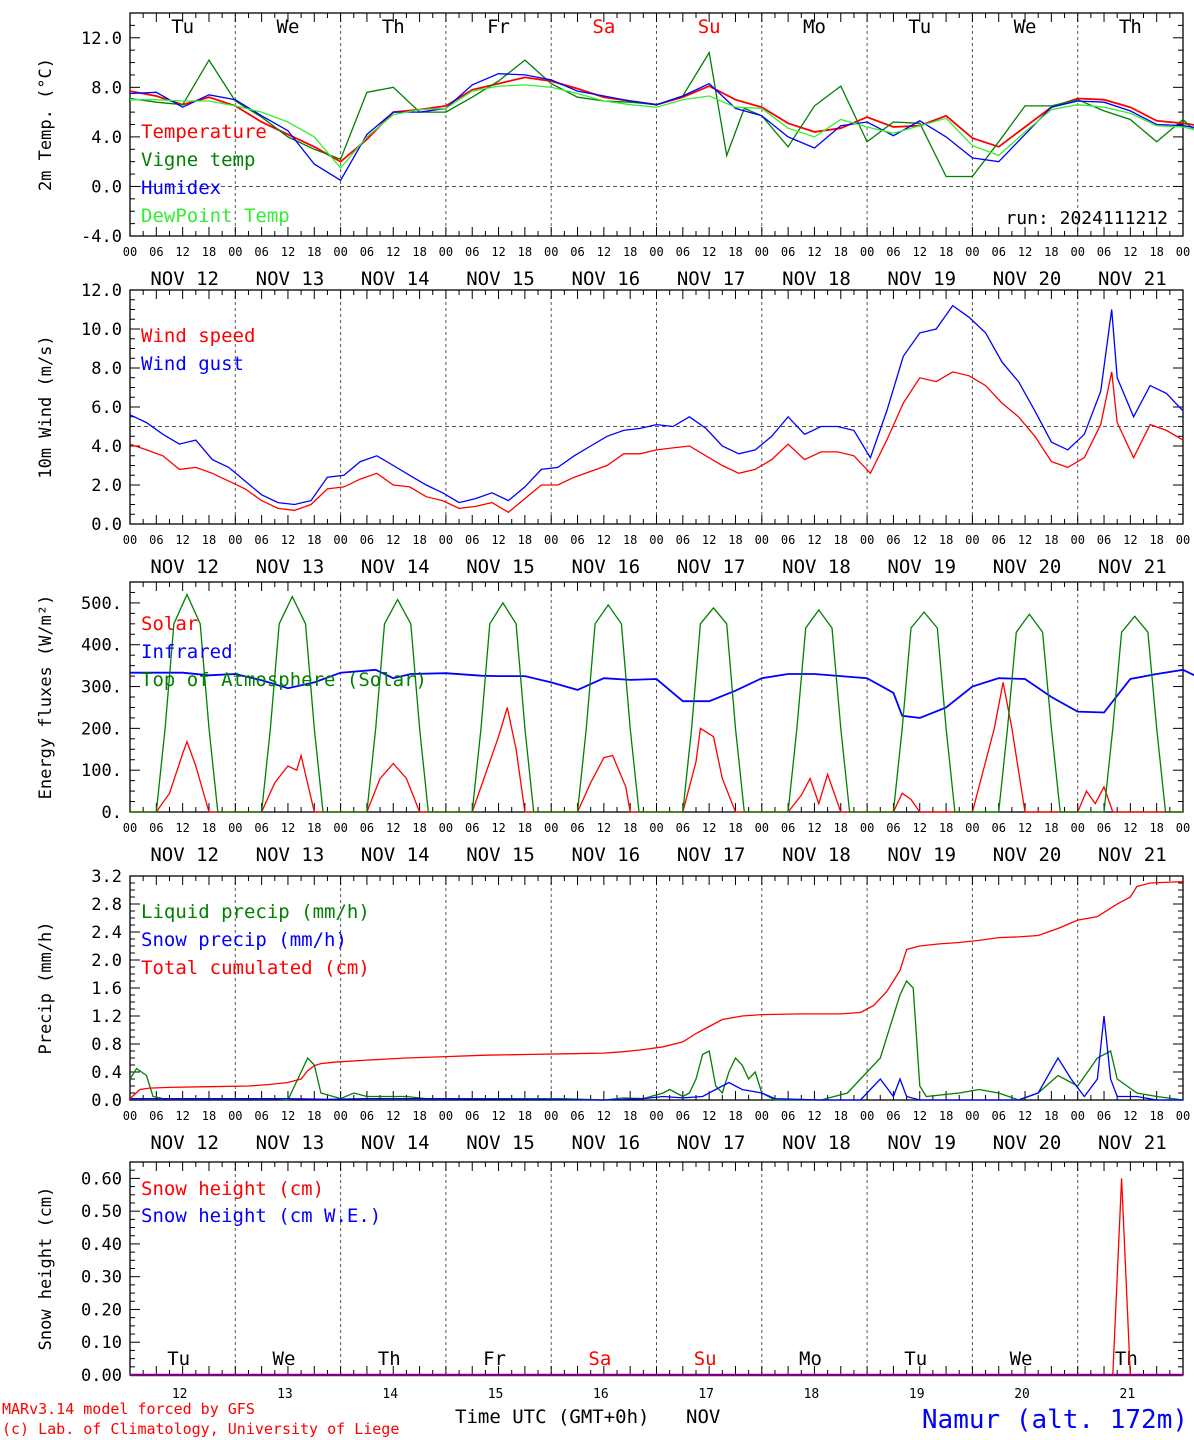  What do you see at coordinates (1055, 1420) in the screenshot?
I see `station-name: Namur (alt. 172m)` at bounding box center [1055, 1420].